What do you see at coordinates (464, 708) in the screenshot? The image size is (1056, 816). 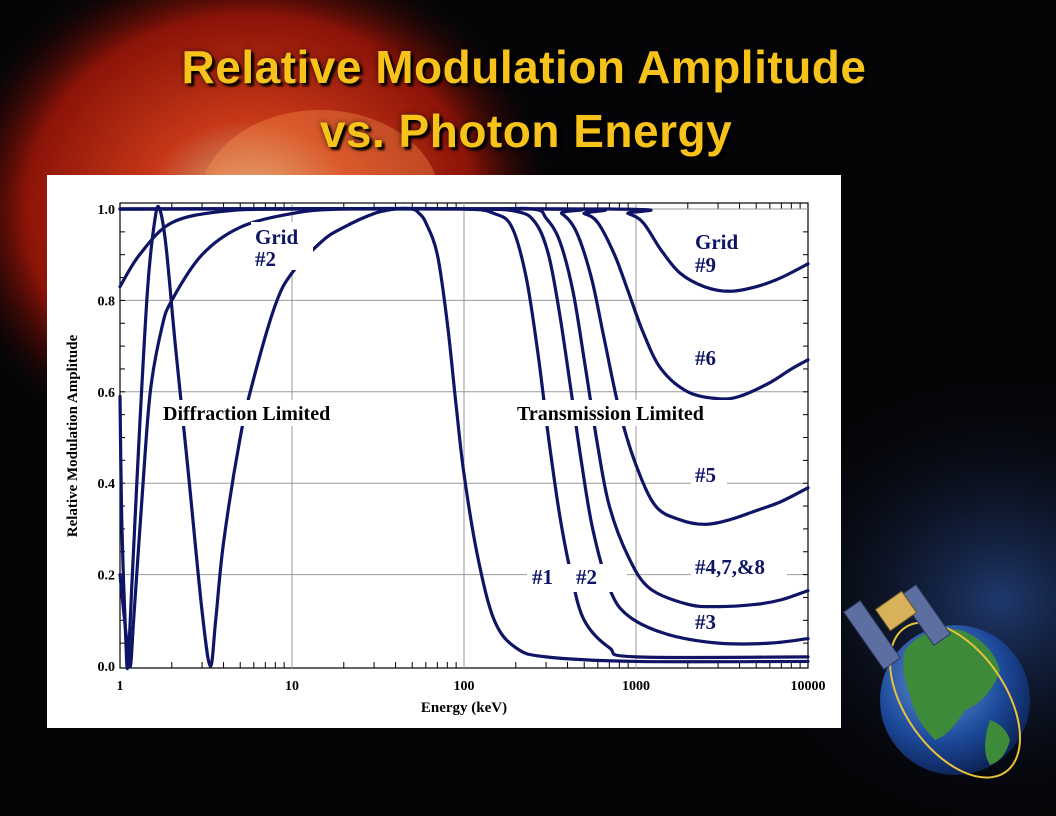 I see `x-axis-title: Energy (keV)` at bounding box center [464, 708].